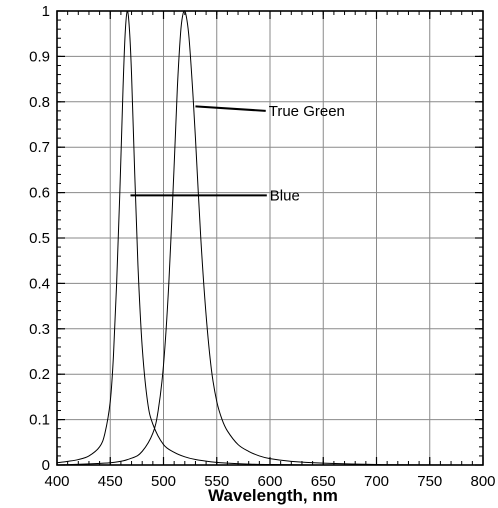  What do you see at coordinates (39, 56) in the screenshot?
I see `y-tick-label: 0.9` at bounding box center [39, 56].